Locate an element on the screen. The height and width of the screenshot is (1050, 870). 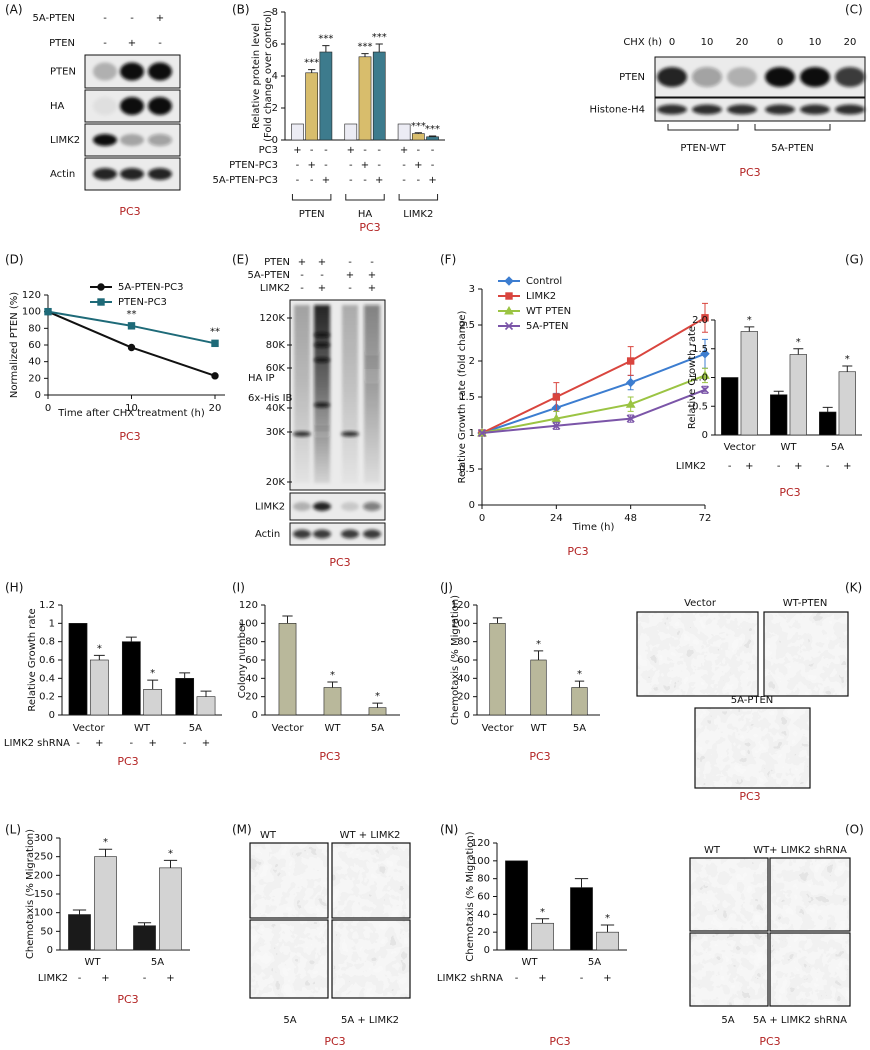
y-tick-label: 40 is located at coordinates (251, 678).